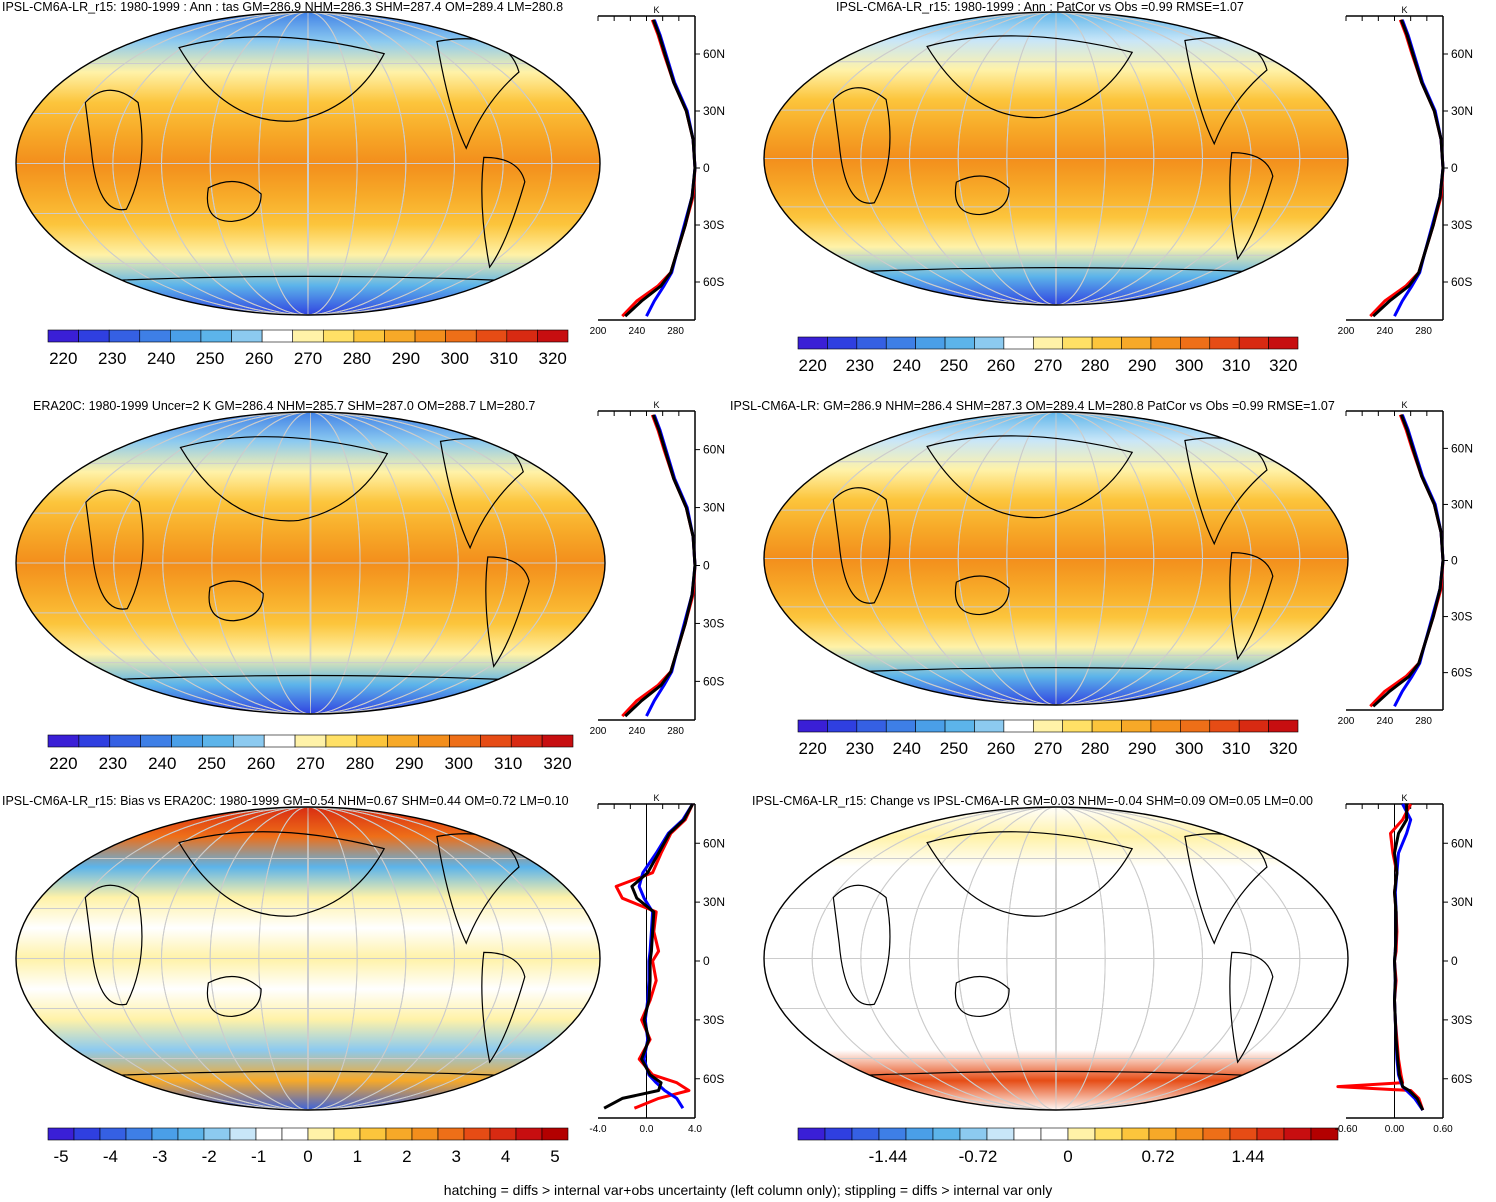 The height and width of the screenshot is (1202, 1496). I want to click on colorbar-label: 3, so click(455, 1156).